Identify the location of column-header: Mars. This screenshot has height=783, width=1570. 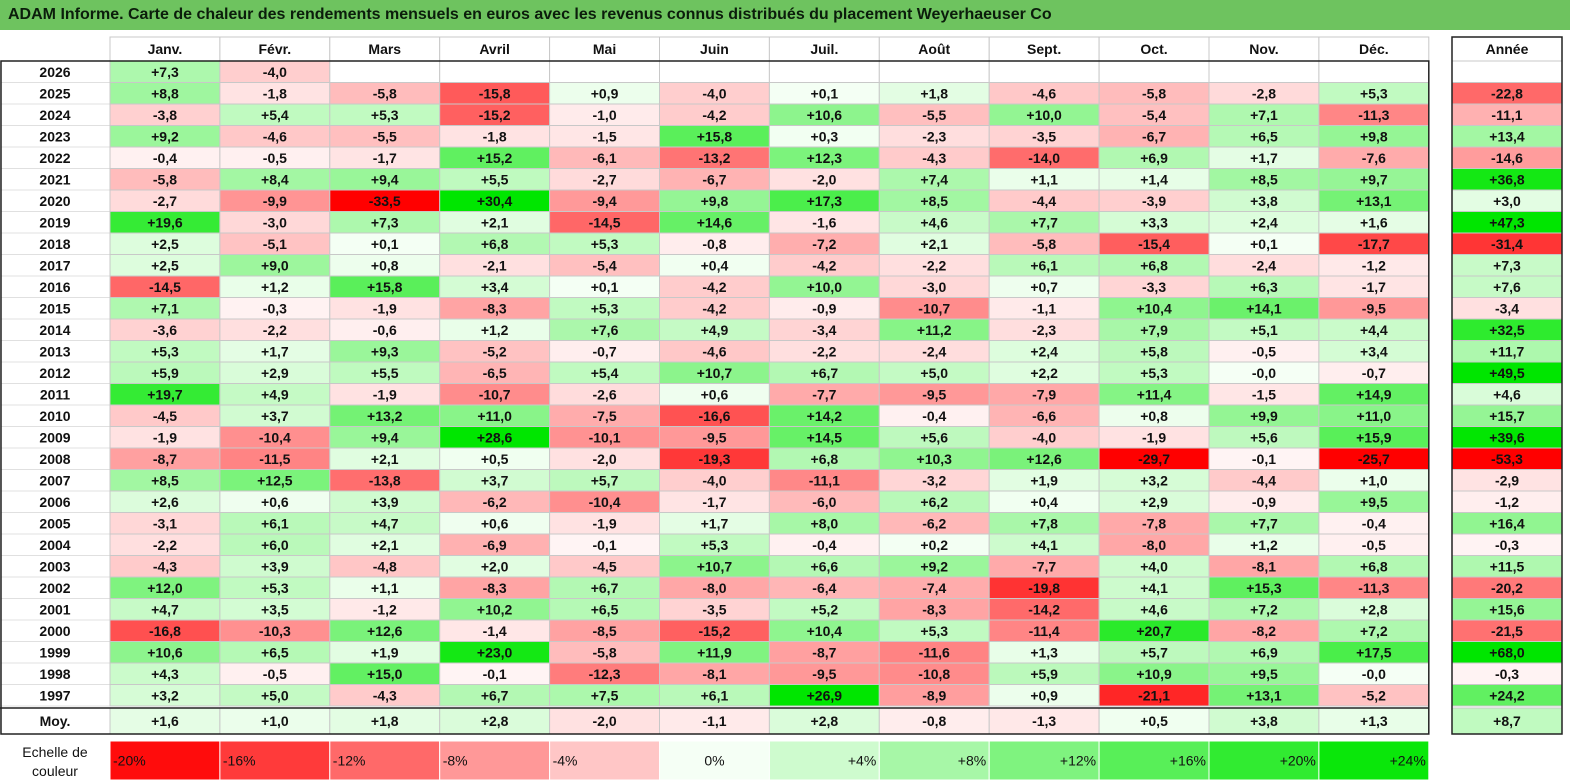
(384, 49).